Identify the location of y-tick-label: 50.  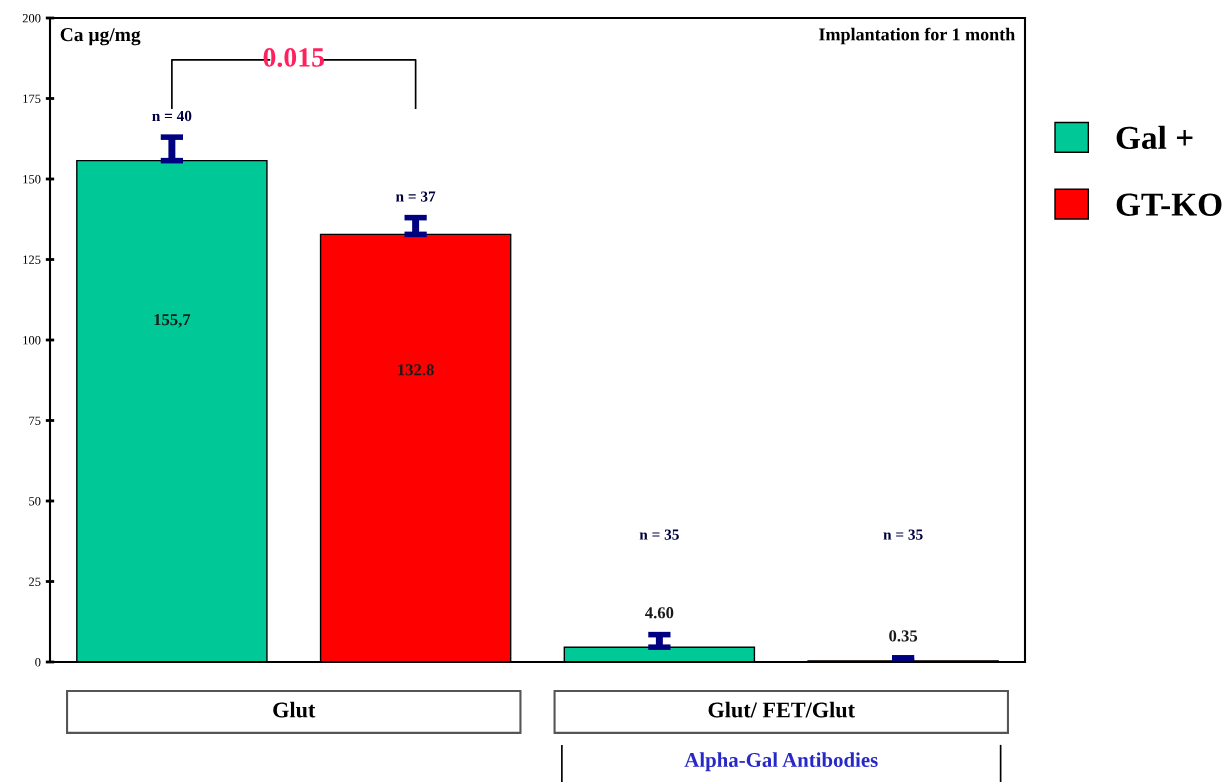
(35, 501).